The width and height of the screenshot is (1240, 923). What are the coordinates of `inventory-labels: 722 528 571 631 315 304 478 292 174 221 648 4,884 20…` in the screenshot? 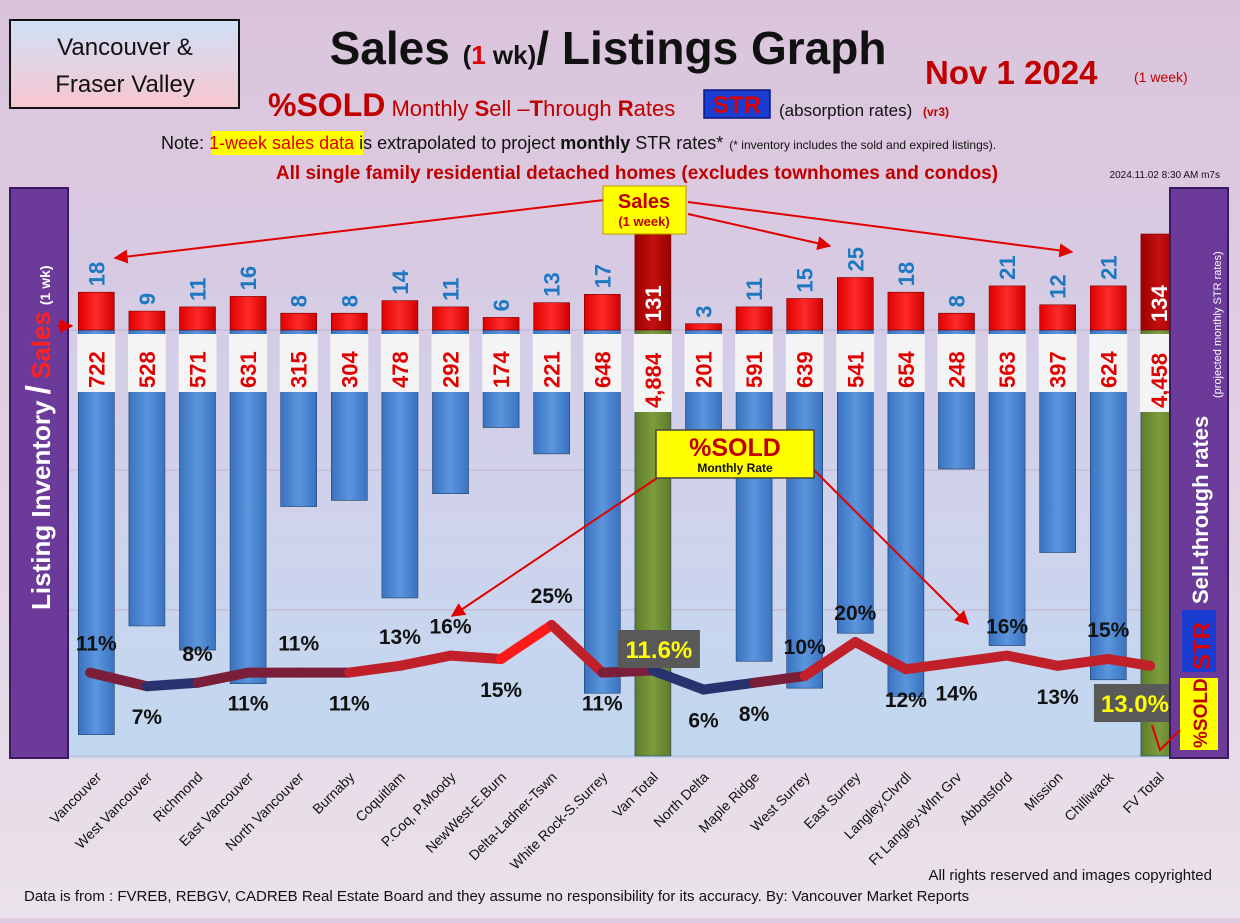 It's located at (627, 373).